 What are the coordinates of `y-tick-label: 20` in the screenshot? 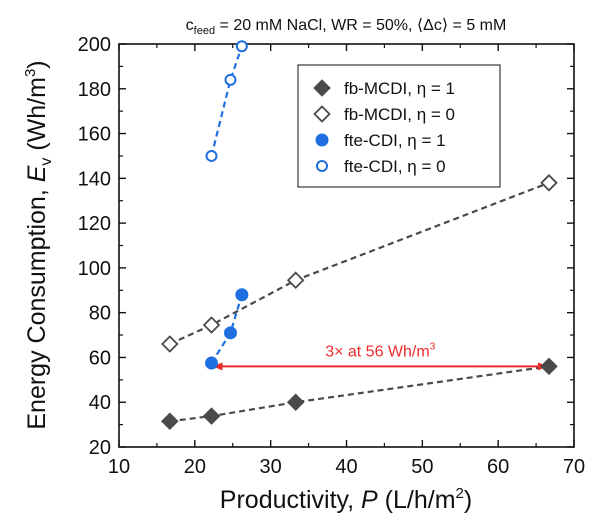 It's located at (100, 448).